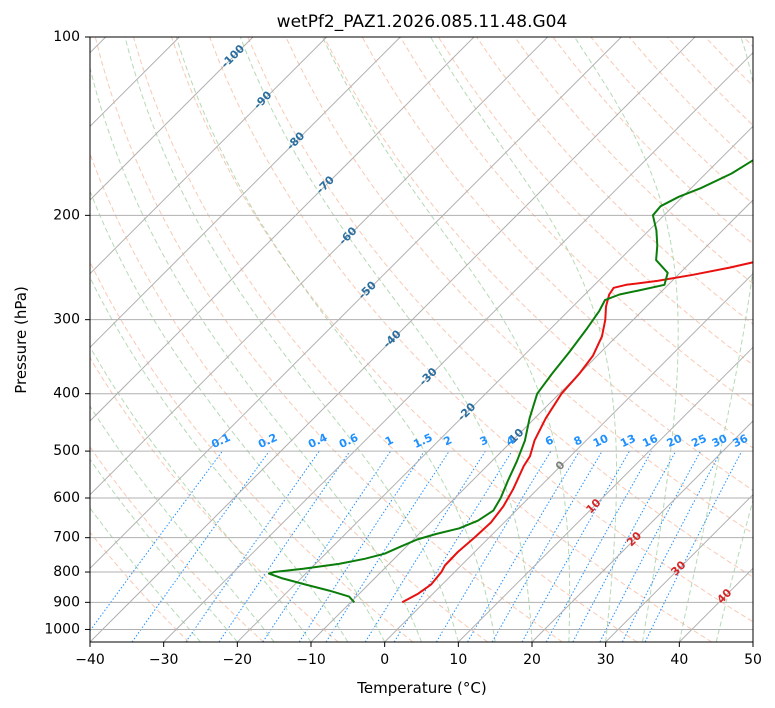 This screenshot has width=775, height=708. Describe the element at coordinates (720, 441) in the screenshot. I see `mixing-ratio-label: 30` at that location.